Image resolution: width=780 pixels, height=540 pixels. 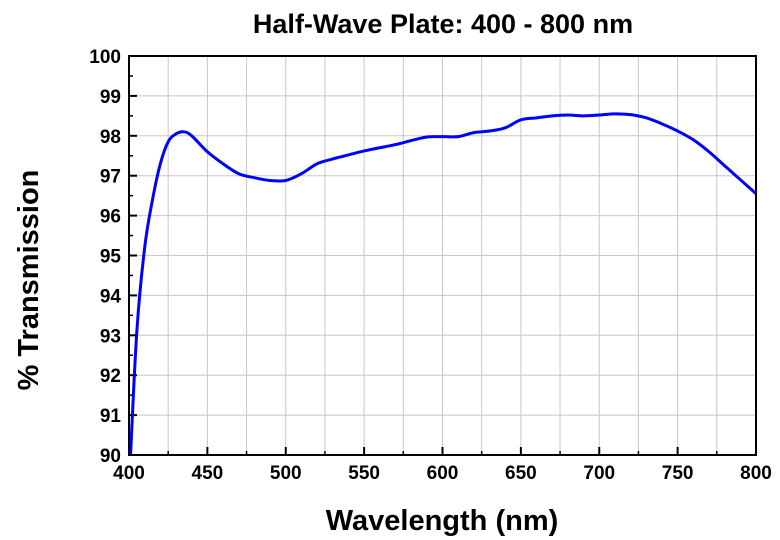 I want to click on y-tick-label: 95, so click(x=111, y=257).